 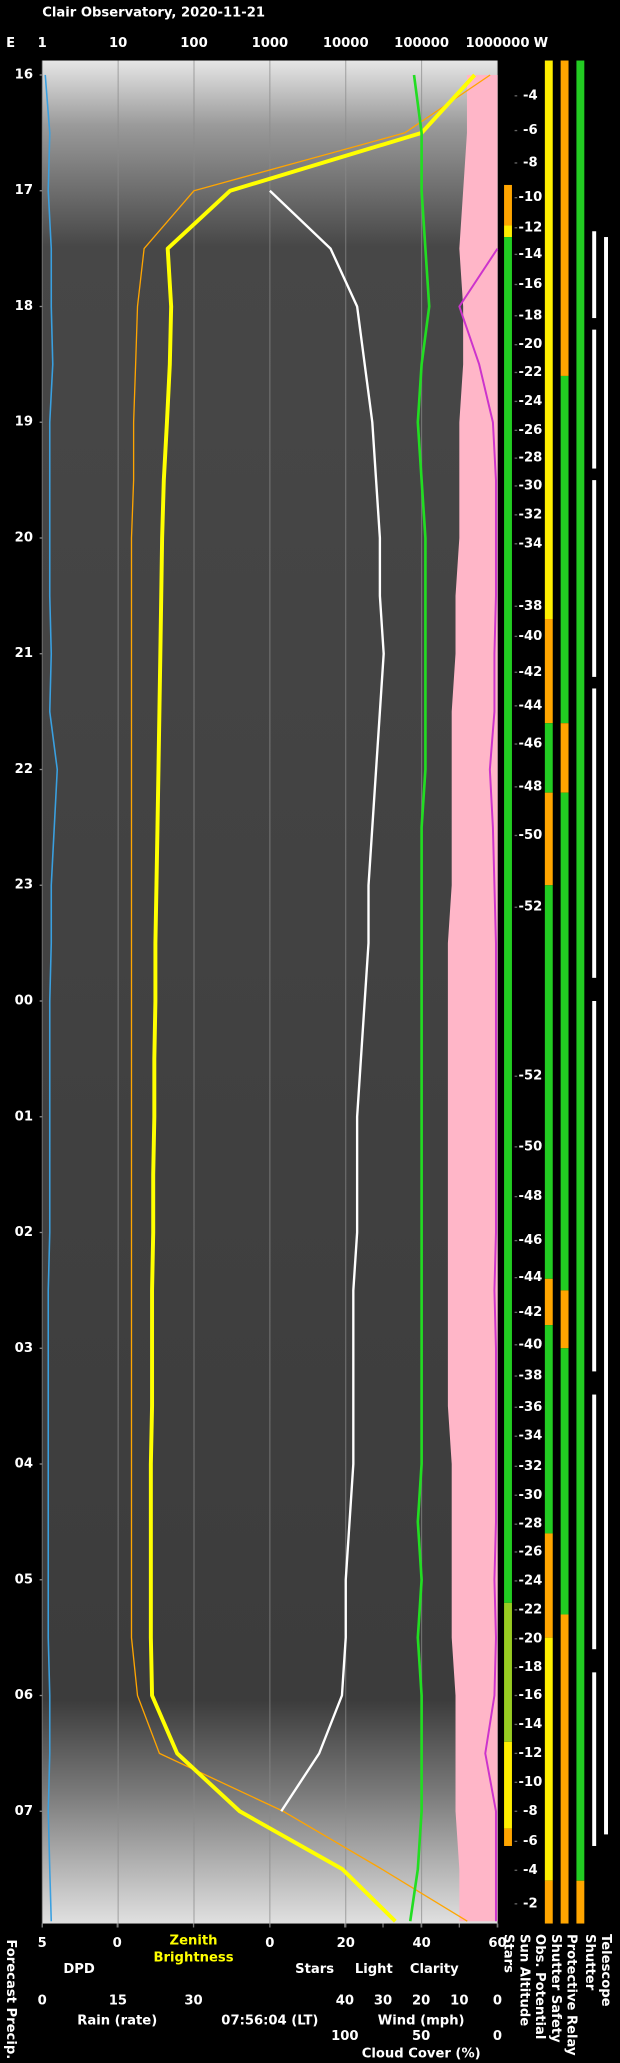 I want to click on bottom-tick-label: 50, so click(x=421, y=2036).